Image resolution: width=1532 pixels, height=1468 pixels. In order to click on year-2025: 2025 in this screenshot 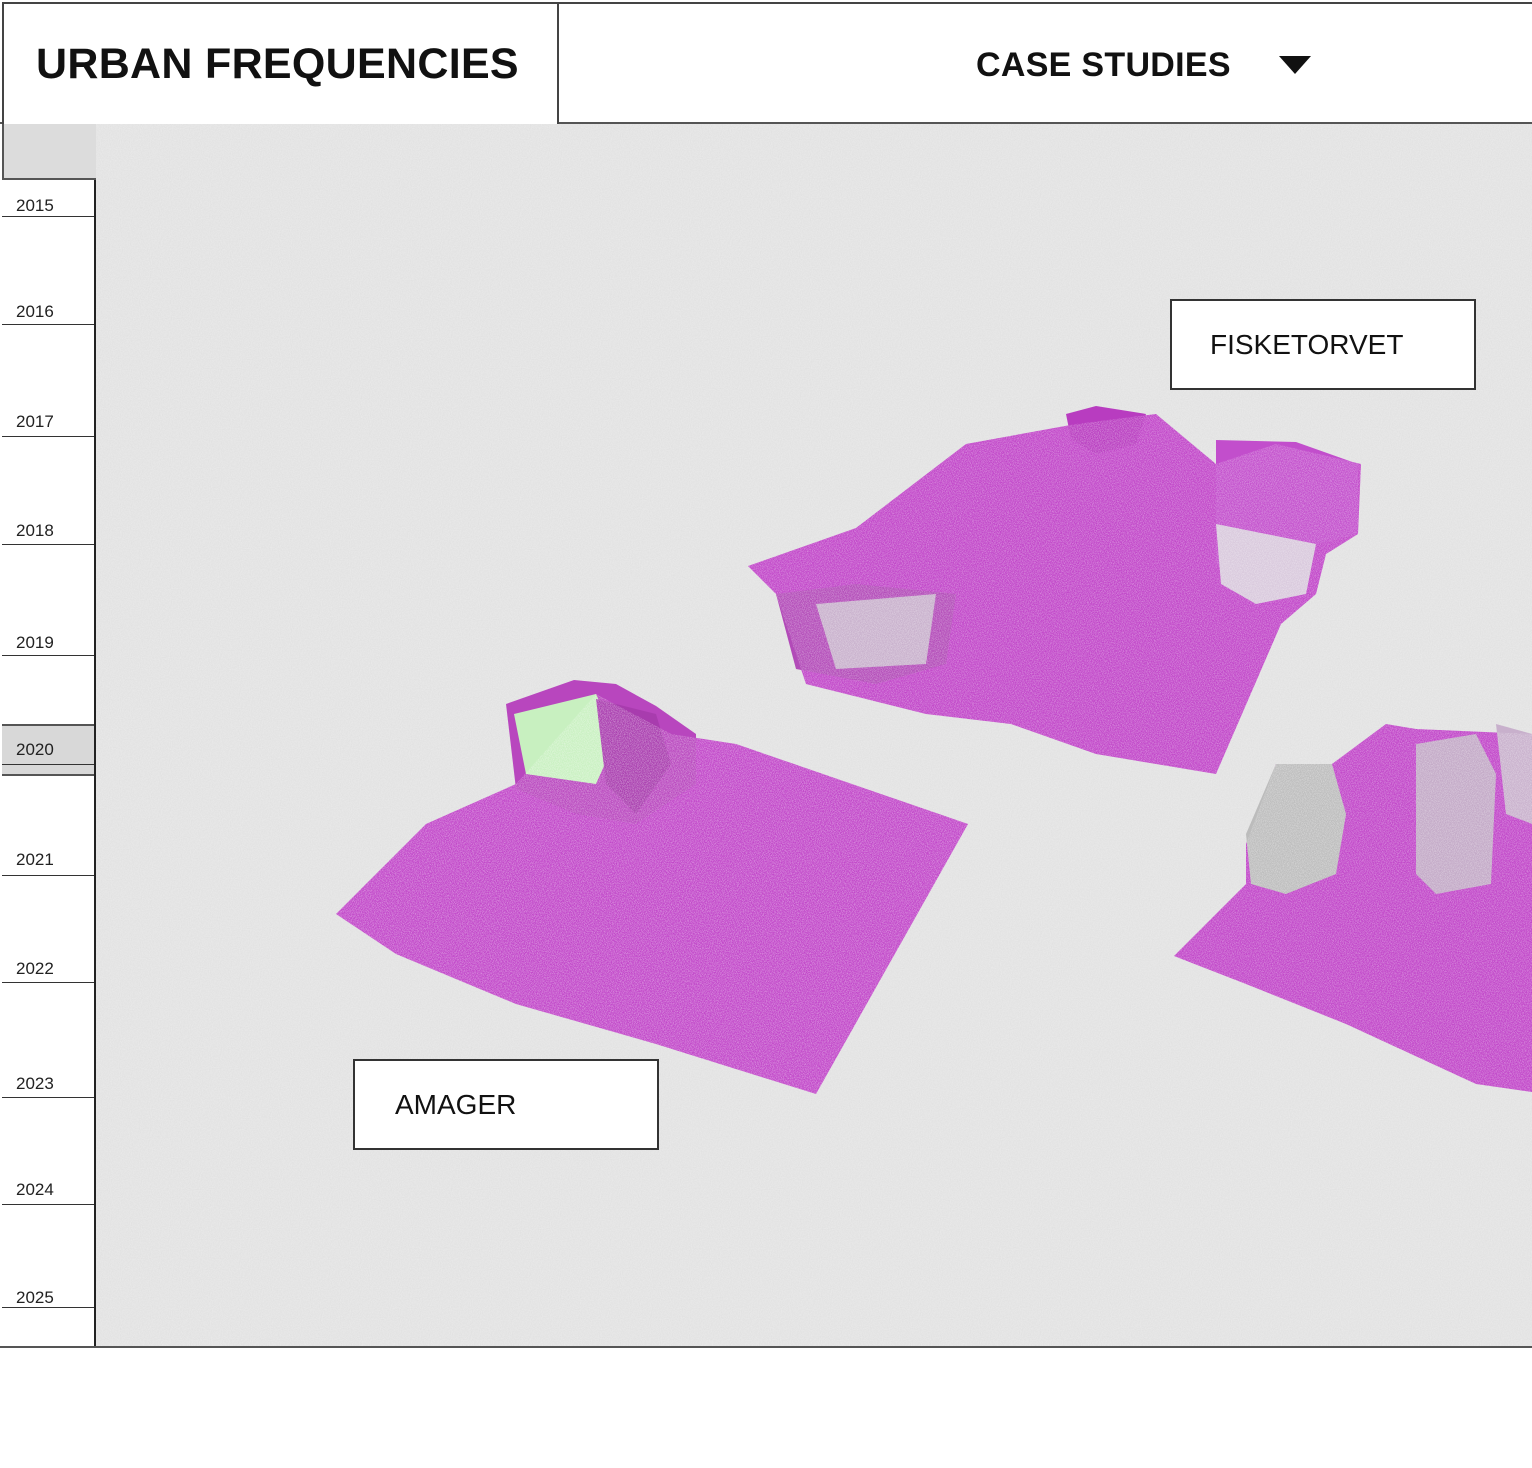, I will do `click(35, 1297)`.